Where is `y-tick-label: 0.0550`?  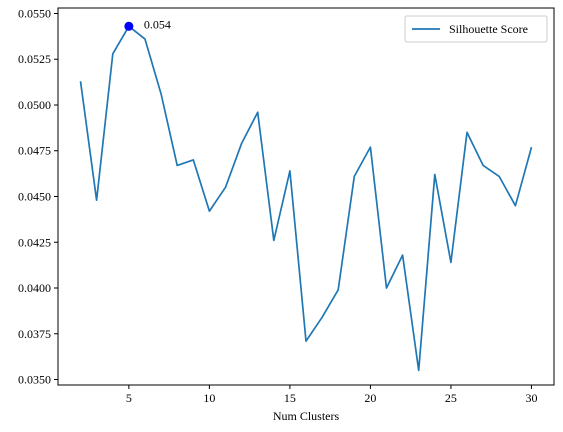 y-tick-label: 0.0550 is located at coordinates (34, 13).